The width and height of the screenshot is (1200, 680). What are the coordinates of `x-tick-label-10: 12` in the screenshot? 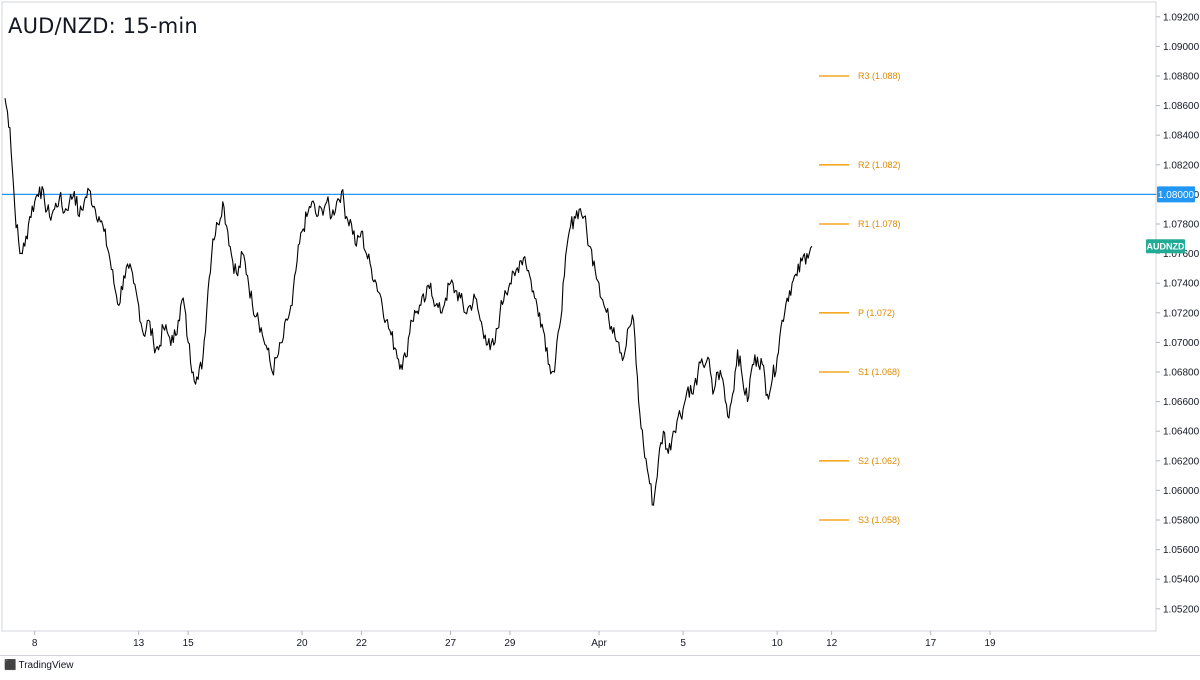 It's located at (832, 643).